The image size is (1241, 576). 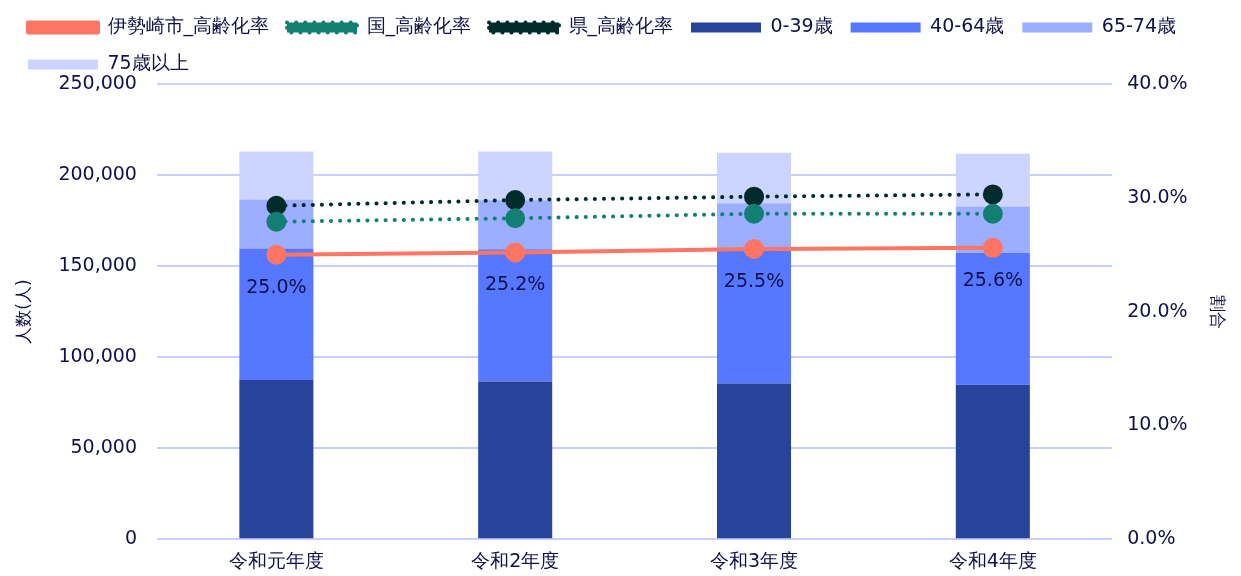 What do you see at coordinates (1157, 309) in the screenshot?
I see `y2-tick-label: 20.0%` at bounding box center [1157, 309].